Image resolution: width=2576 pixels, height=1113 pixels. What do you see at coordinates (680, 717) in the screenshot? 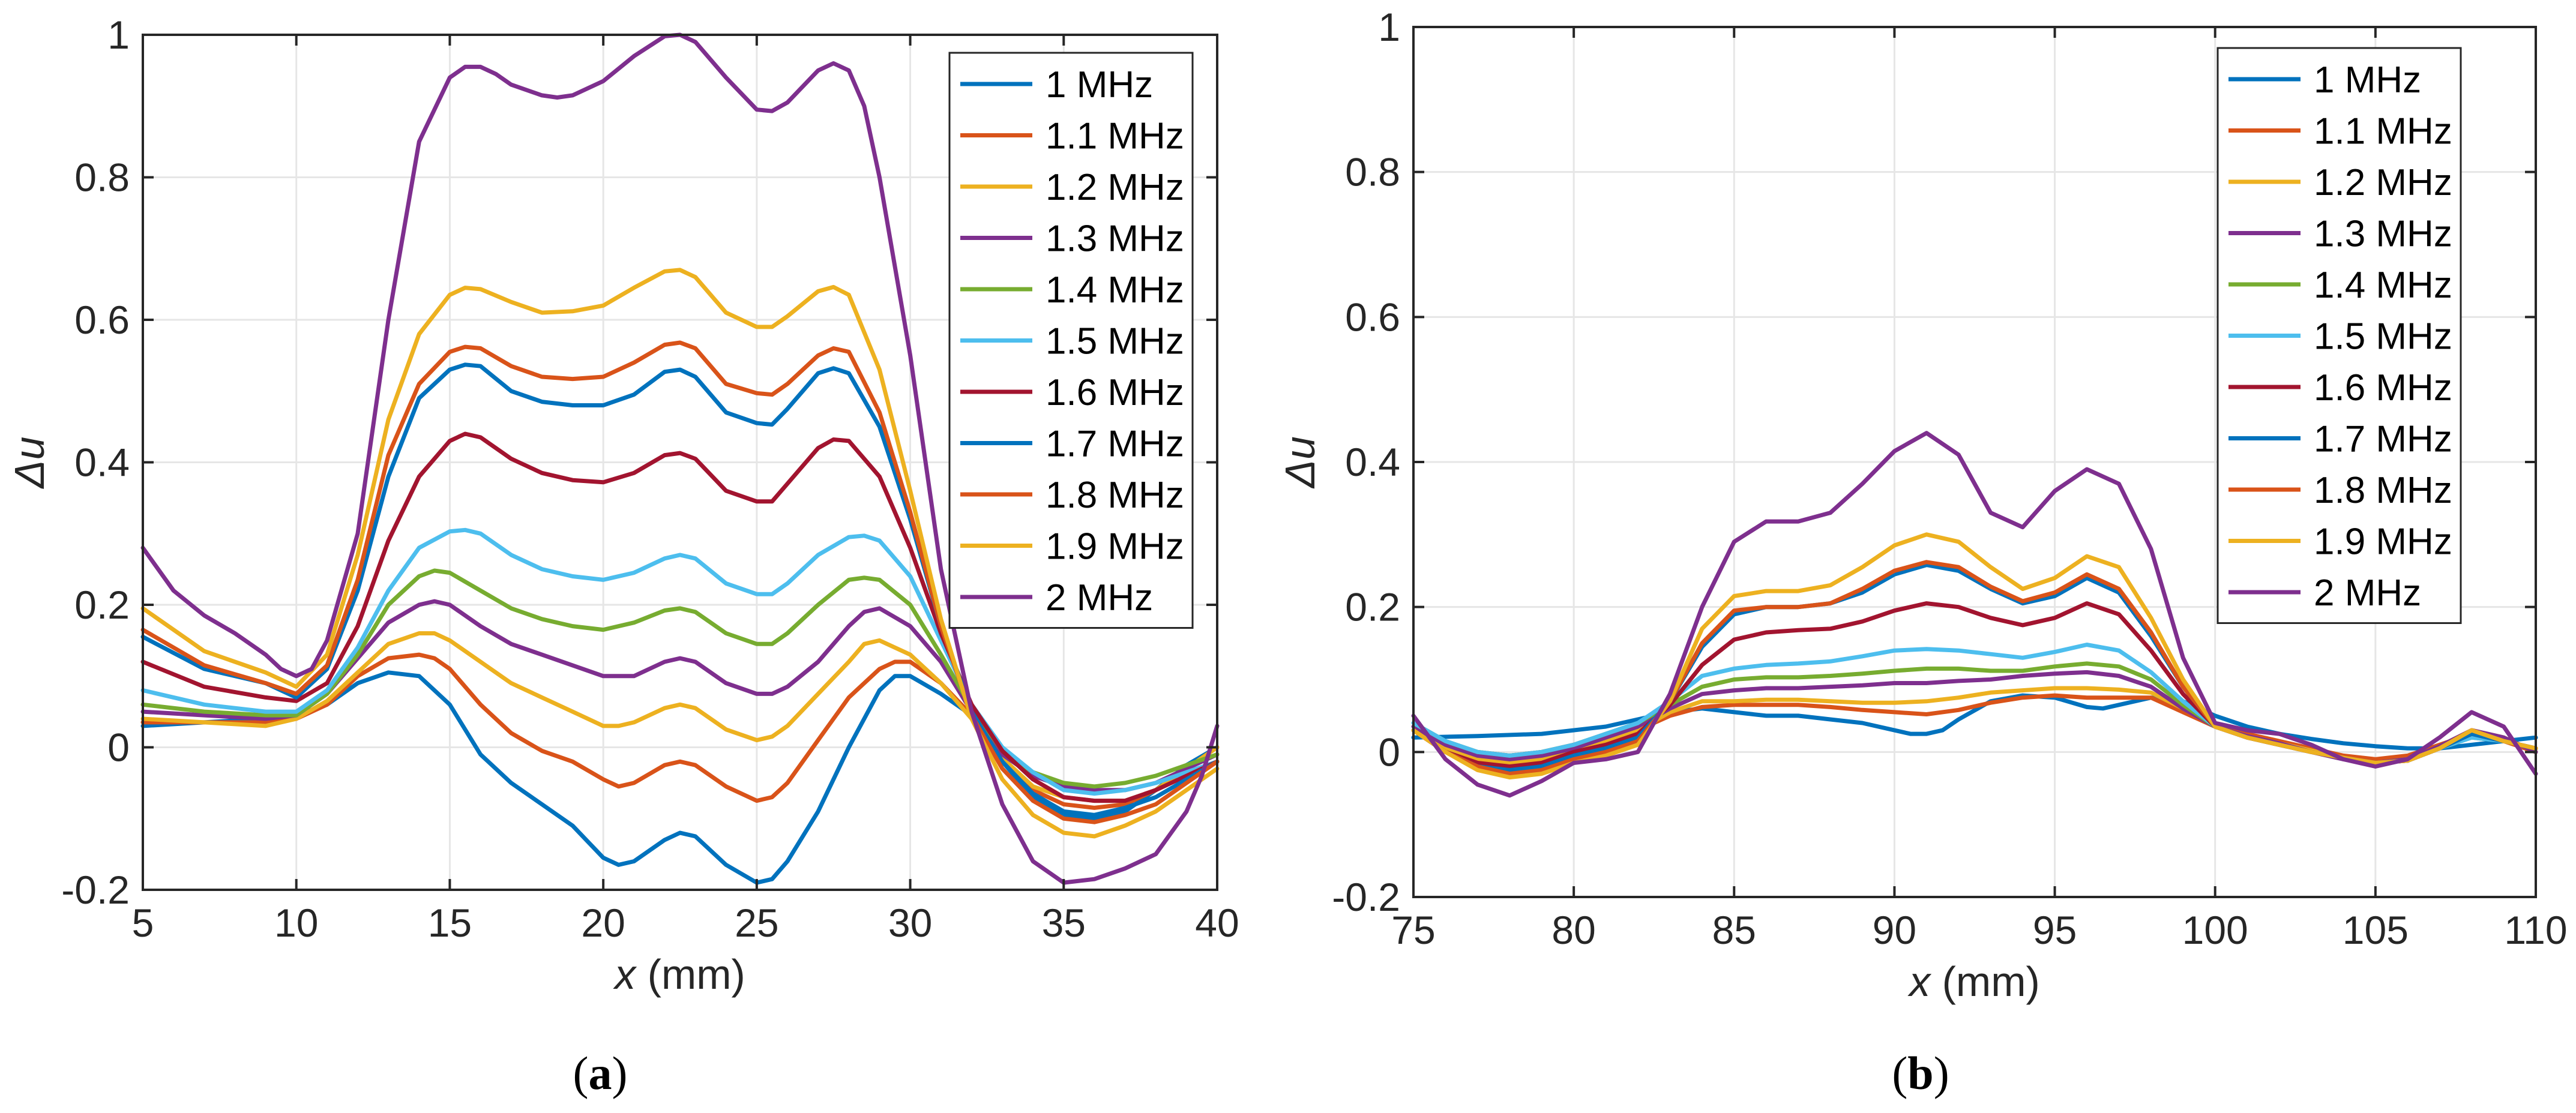
I see `series-line-1_2-mhz` at bounding box center [680, 717].